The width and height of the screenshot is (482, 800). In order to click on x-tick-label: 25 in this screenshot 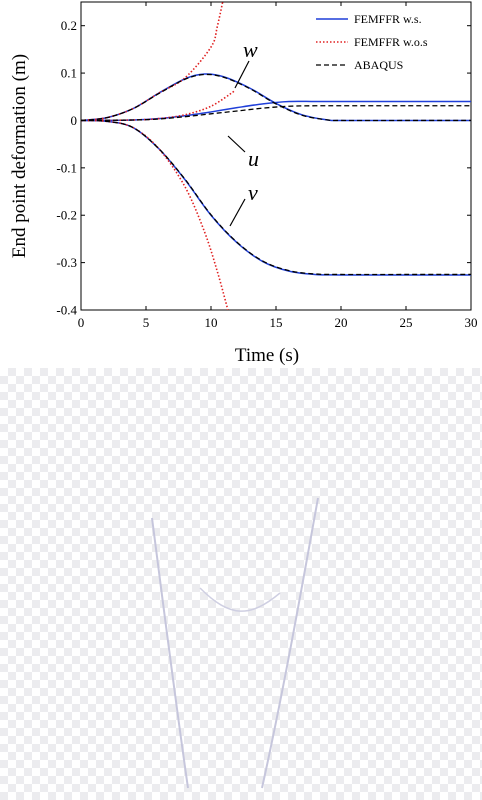, I will do `click(406, 322)`.